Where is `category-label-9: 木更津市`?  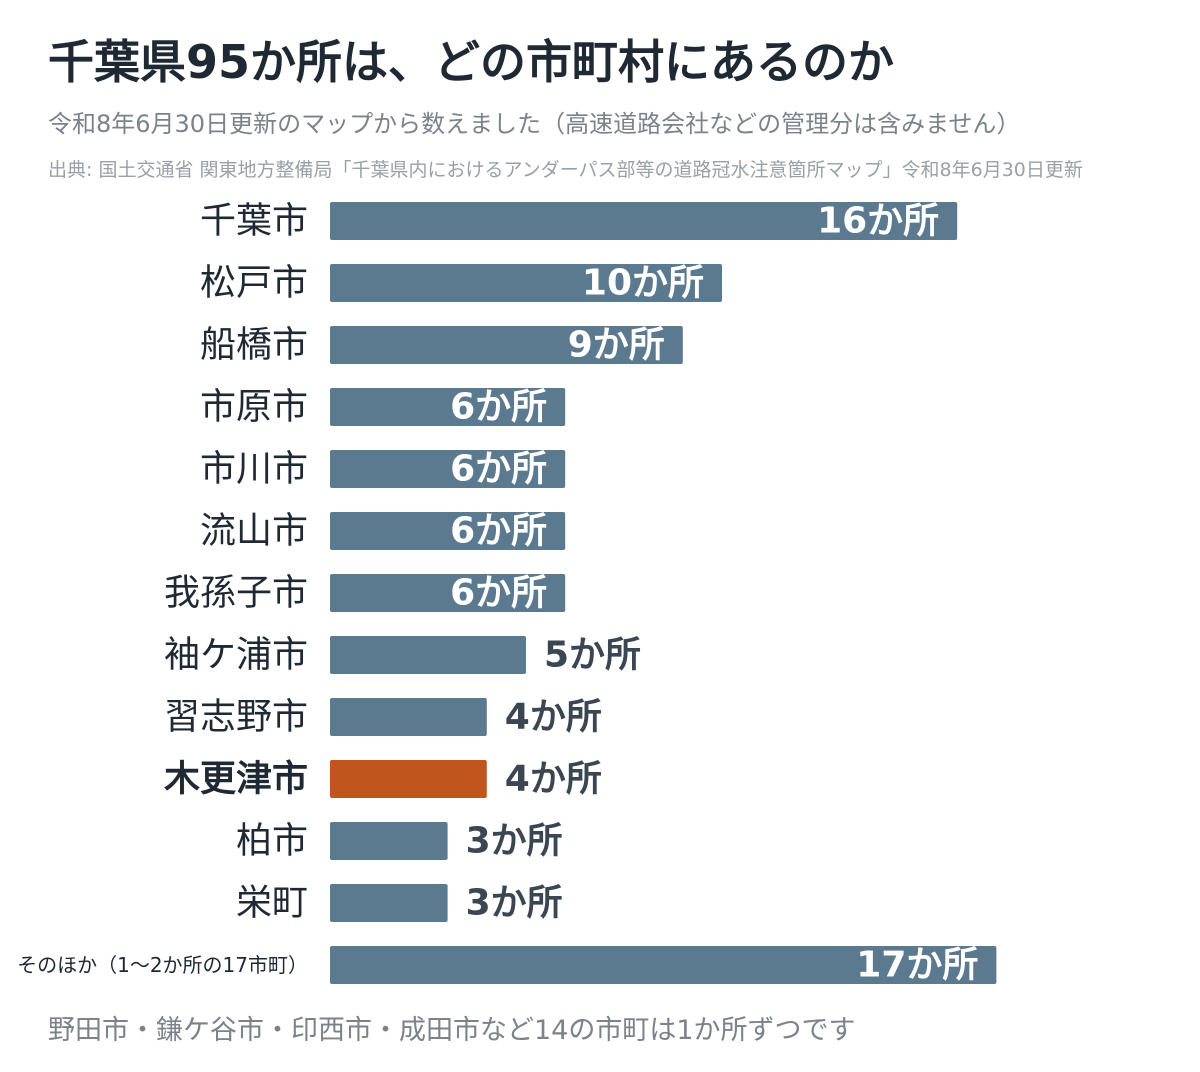
category-label-9: 木更津市 is located at coordinates (236, 779).